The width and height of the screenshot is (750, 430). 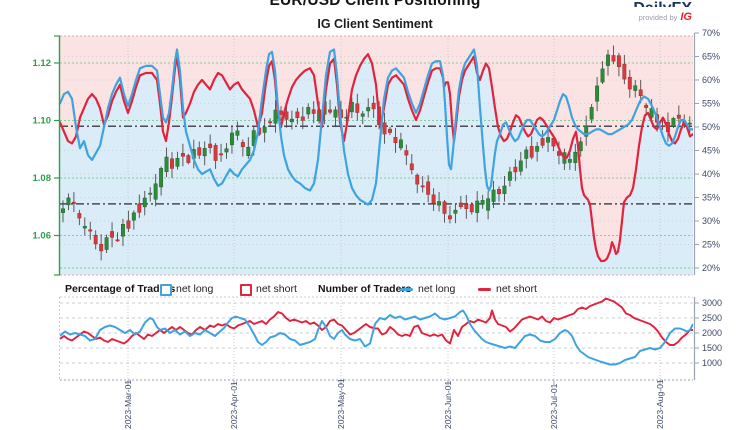 What do you see at coordinates (448, 405) in the screenshot?
I see `x-axis-date-label: 2023-Jun-01` at bounding box center [448, 405].